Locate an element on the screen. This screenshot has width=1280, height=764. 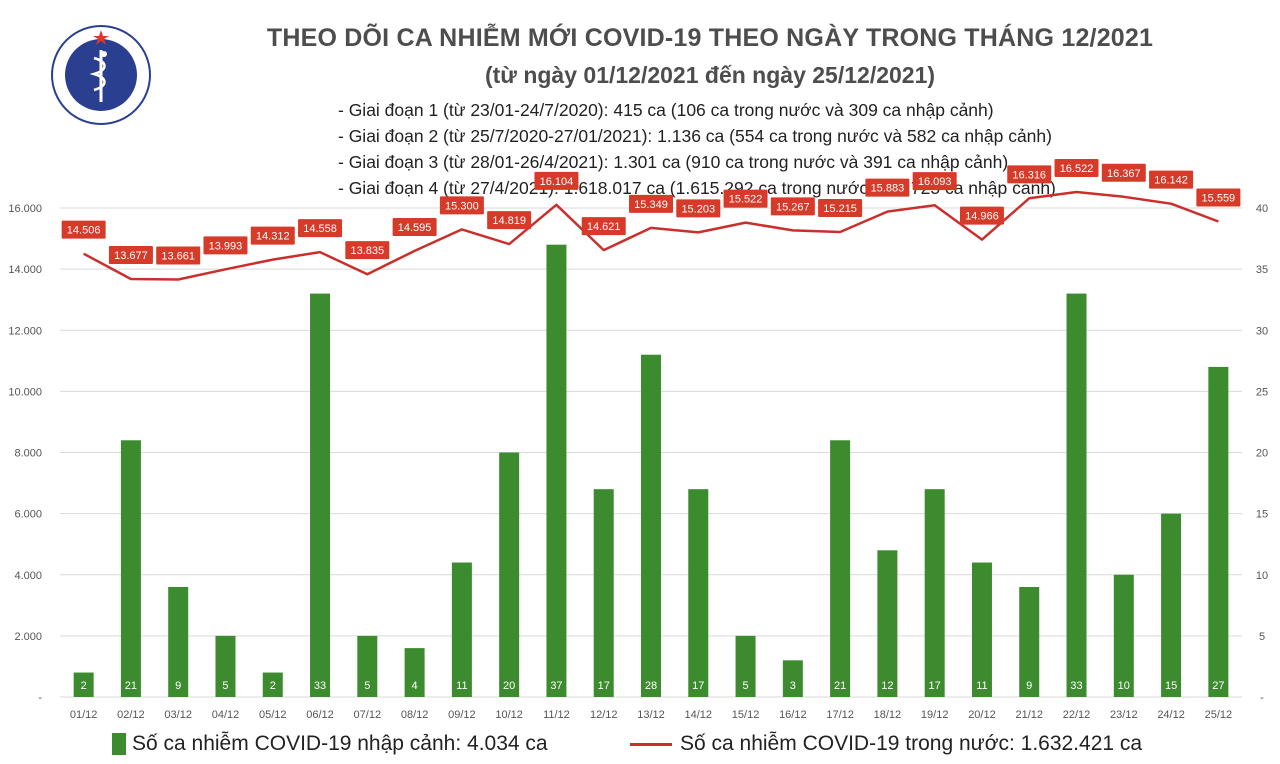
x-tick-label: 01/12 is located at coordinates (84, 715).